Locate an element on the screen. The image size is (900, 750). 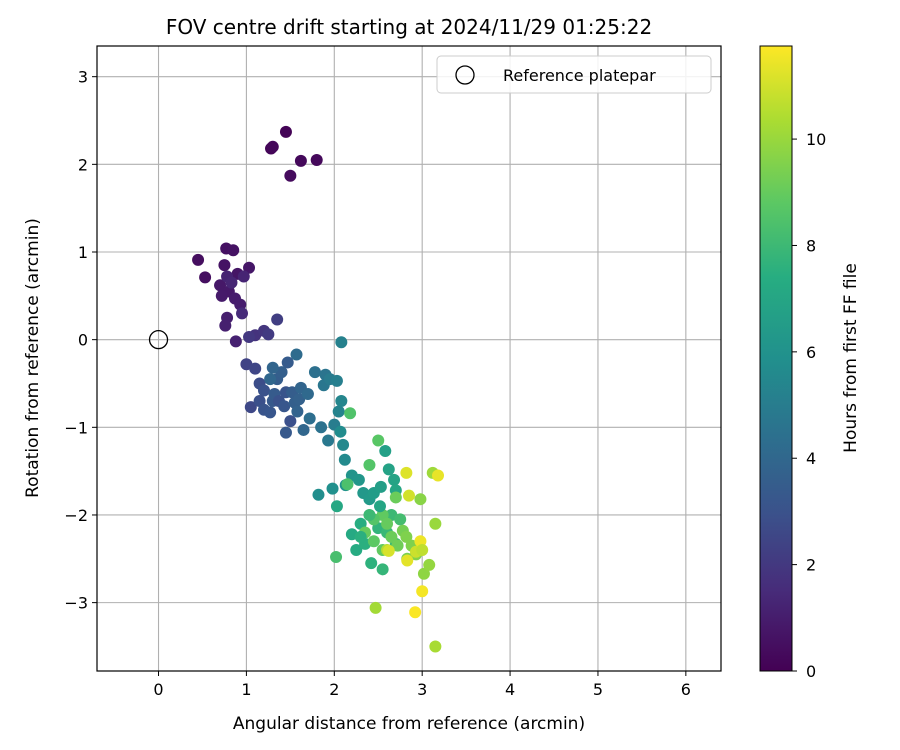
y-tick-label-3: 0 is located at coordinates (83, 340).